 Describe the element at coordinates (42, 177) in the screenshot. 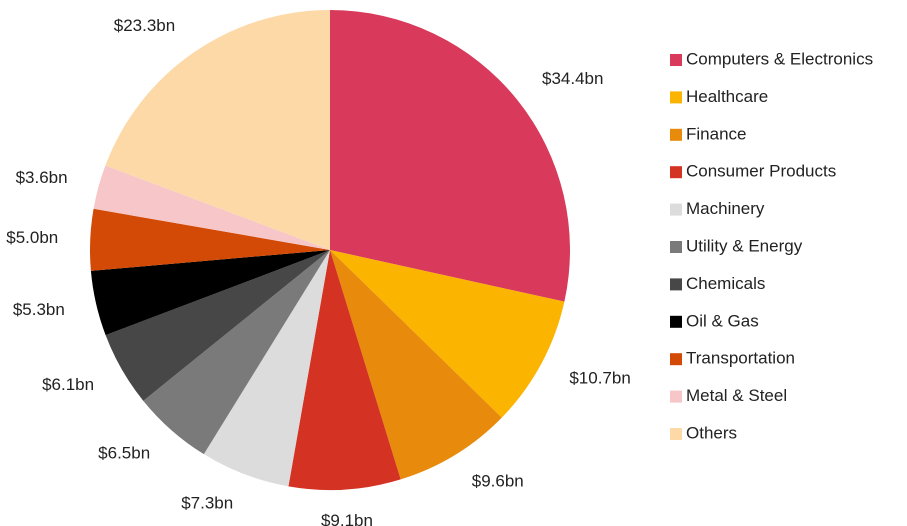

I see `data-label: $3.6bn` at that location.